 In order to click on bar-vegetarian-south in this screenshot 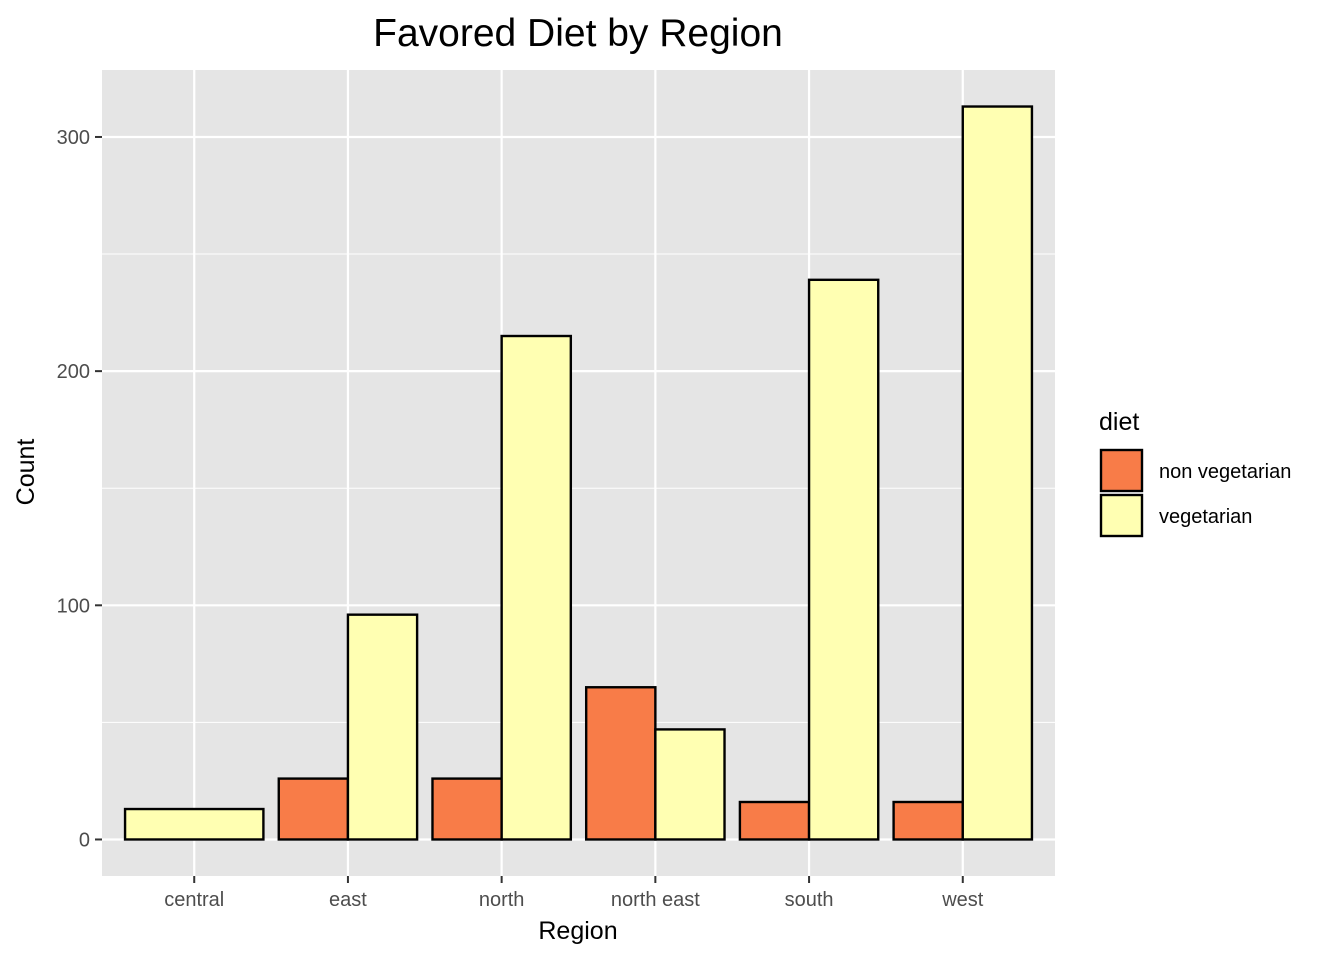, I will do `click(843, 559)`.